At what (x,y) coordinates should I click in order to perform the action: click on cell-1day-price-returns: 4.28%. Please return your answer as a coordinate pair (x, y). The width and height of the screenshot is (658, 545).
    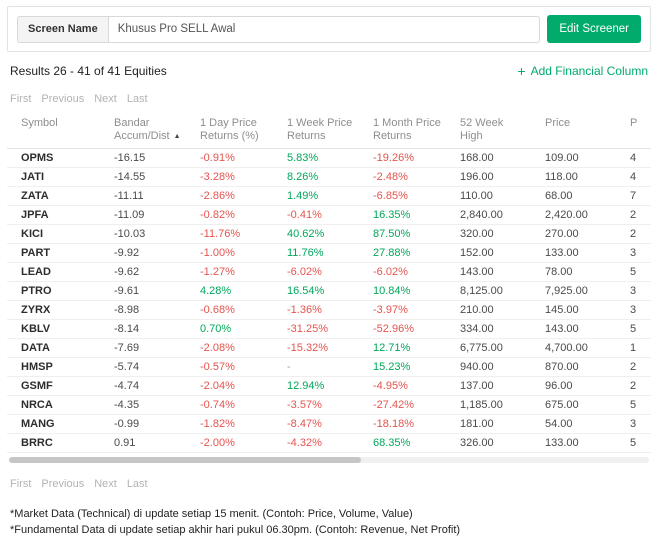
    Looking at the image, I should click on (229, 291).